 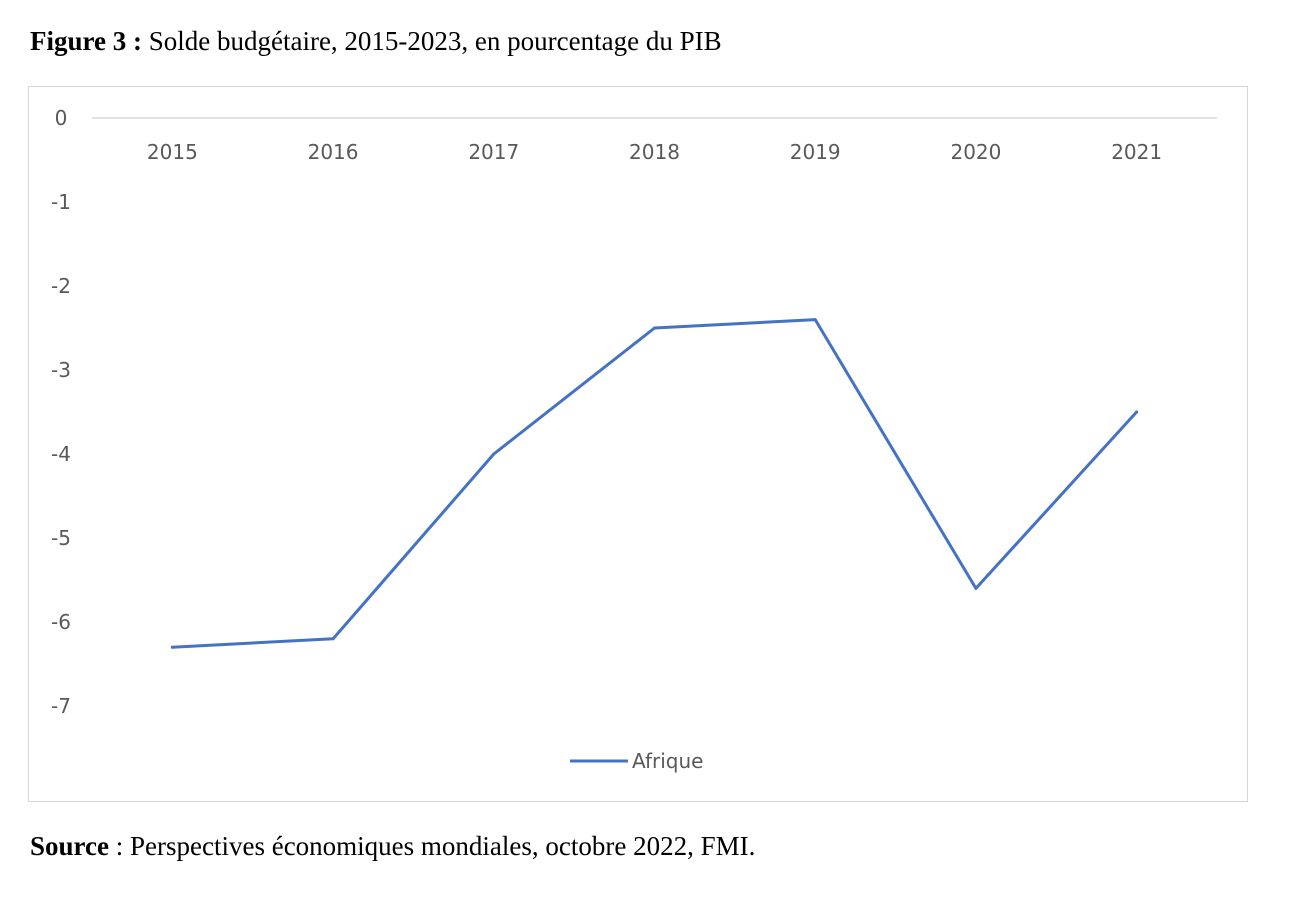 I want to click on figure-label: Figure 3 :, so click(x=86, y=41).